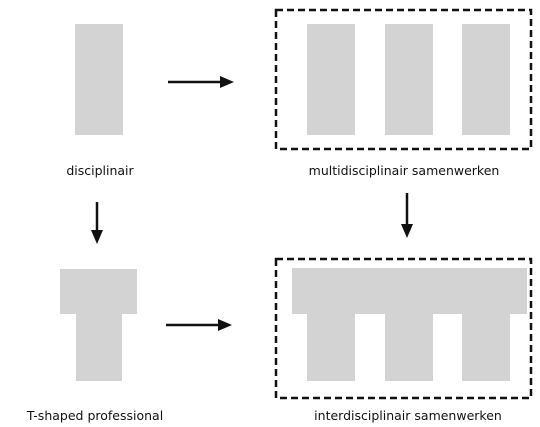 This screenshot has height=427, width=540. What do you see at coordinates (99, 347) in the screenshot?
I see `t-shape-stem` at bounding box center [99, 347].